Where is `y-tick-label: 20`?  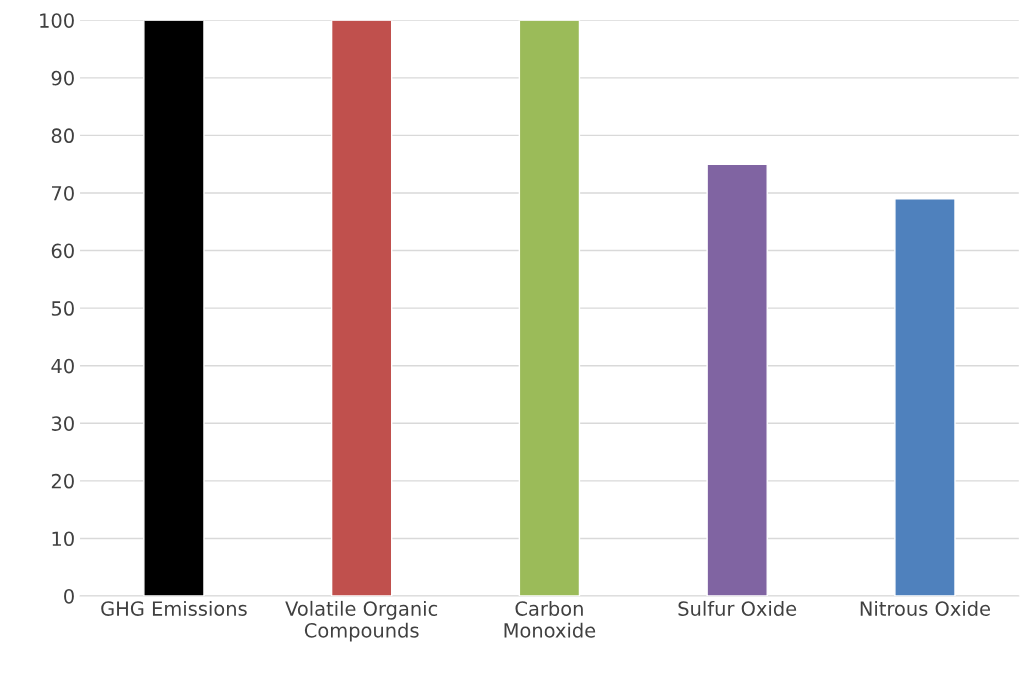
y-tick-label: 20 is located at coordinates (62, 481).